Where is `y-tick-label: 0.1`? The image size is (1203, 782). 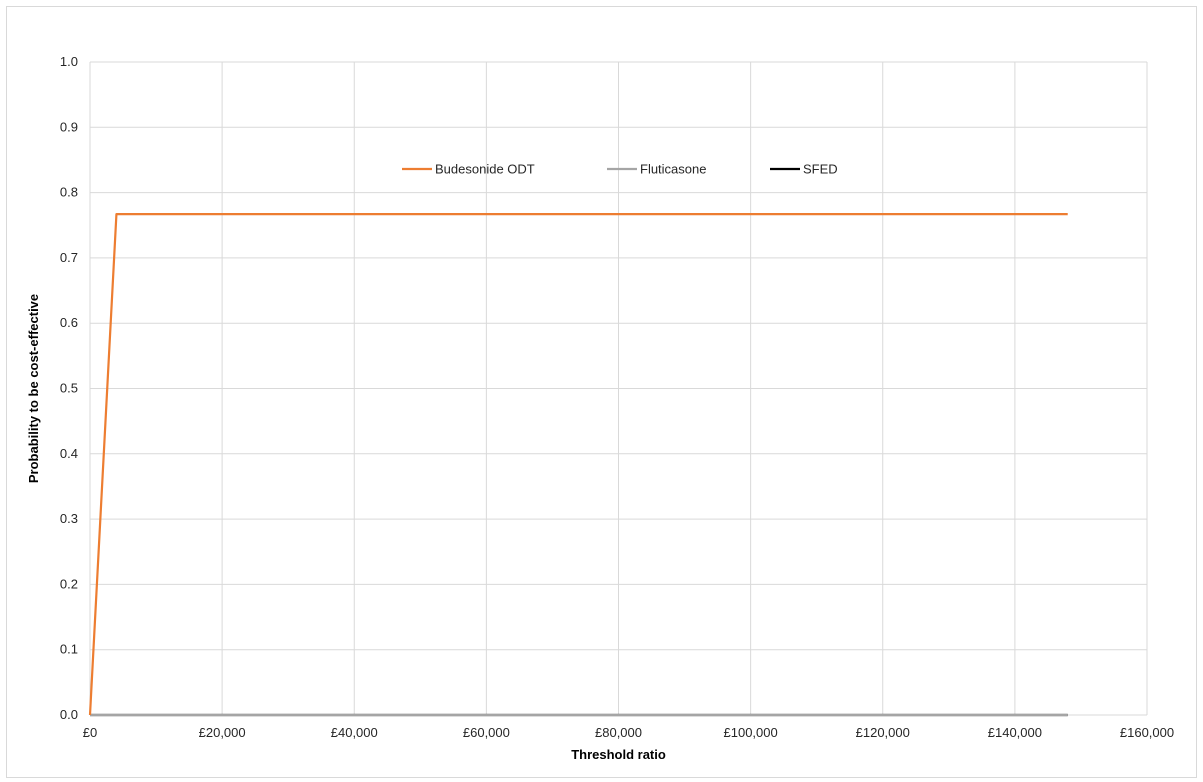 y-tick-label: 0.1 is located at coordinates (69, 649).